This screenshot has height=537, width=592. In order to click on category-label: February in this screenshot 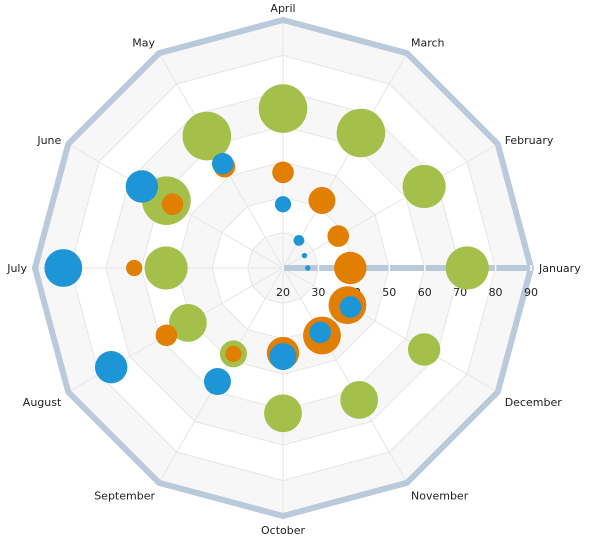, I will do `click(529, 140)`.